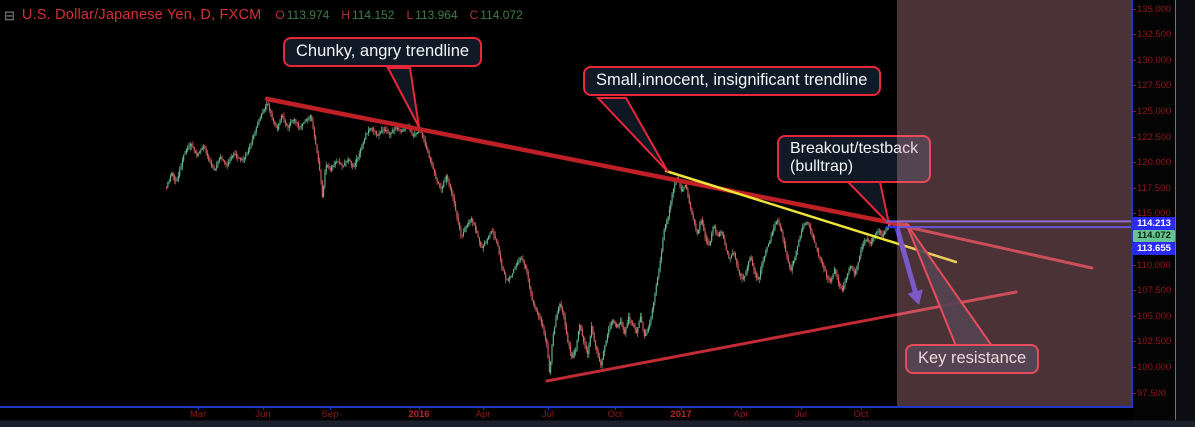 The image size is (1195, 427). Describe the element at coordinates (1185, 213) in the screenshot. I see `right-scrollbar-strip` at that location.